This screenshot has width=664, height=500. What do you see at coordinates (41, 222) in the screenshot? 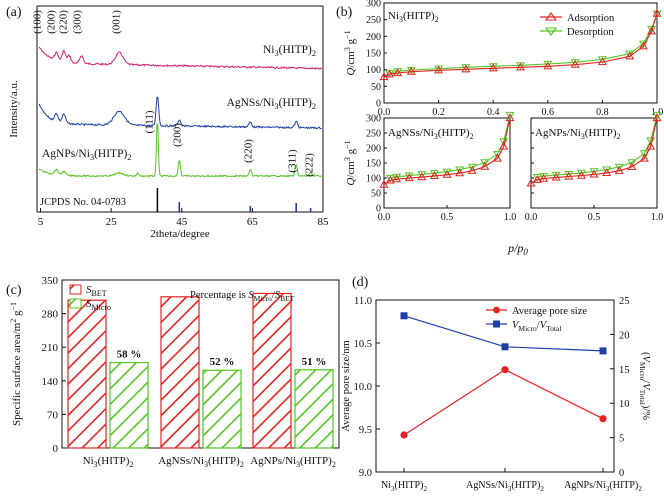
I see `xrd-x-tick-label: 5` at bounding box center [41, 222].